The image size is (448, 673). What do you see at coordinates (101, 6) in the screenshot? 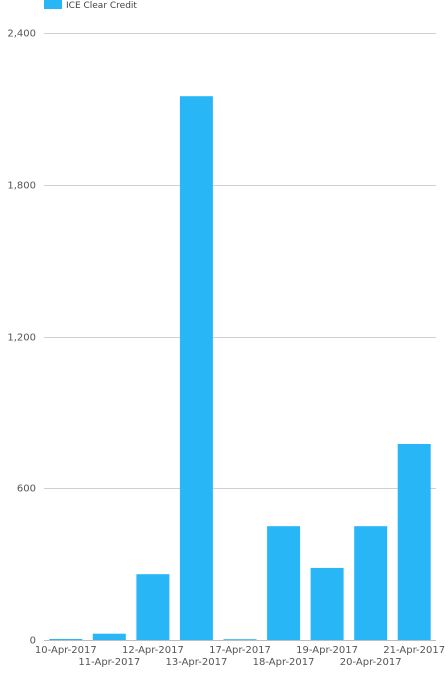
I see `legend-label: ICE Clear Credit` at bounding box center [101, 6].